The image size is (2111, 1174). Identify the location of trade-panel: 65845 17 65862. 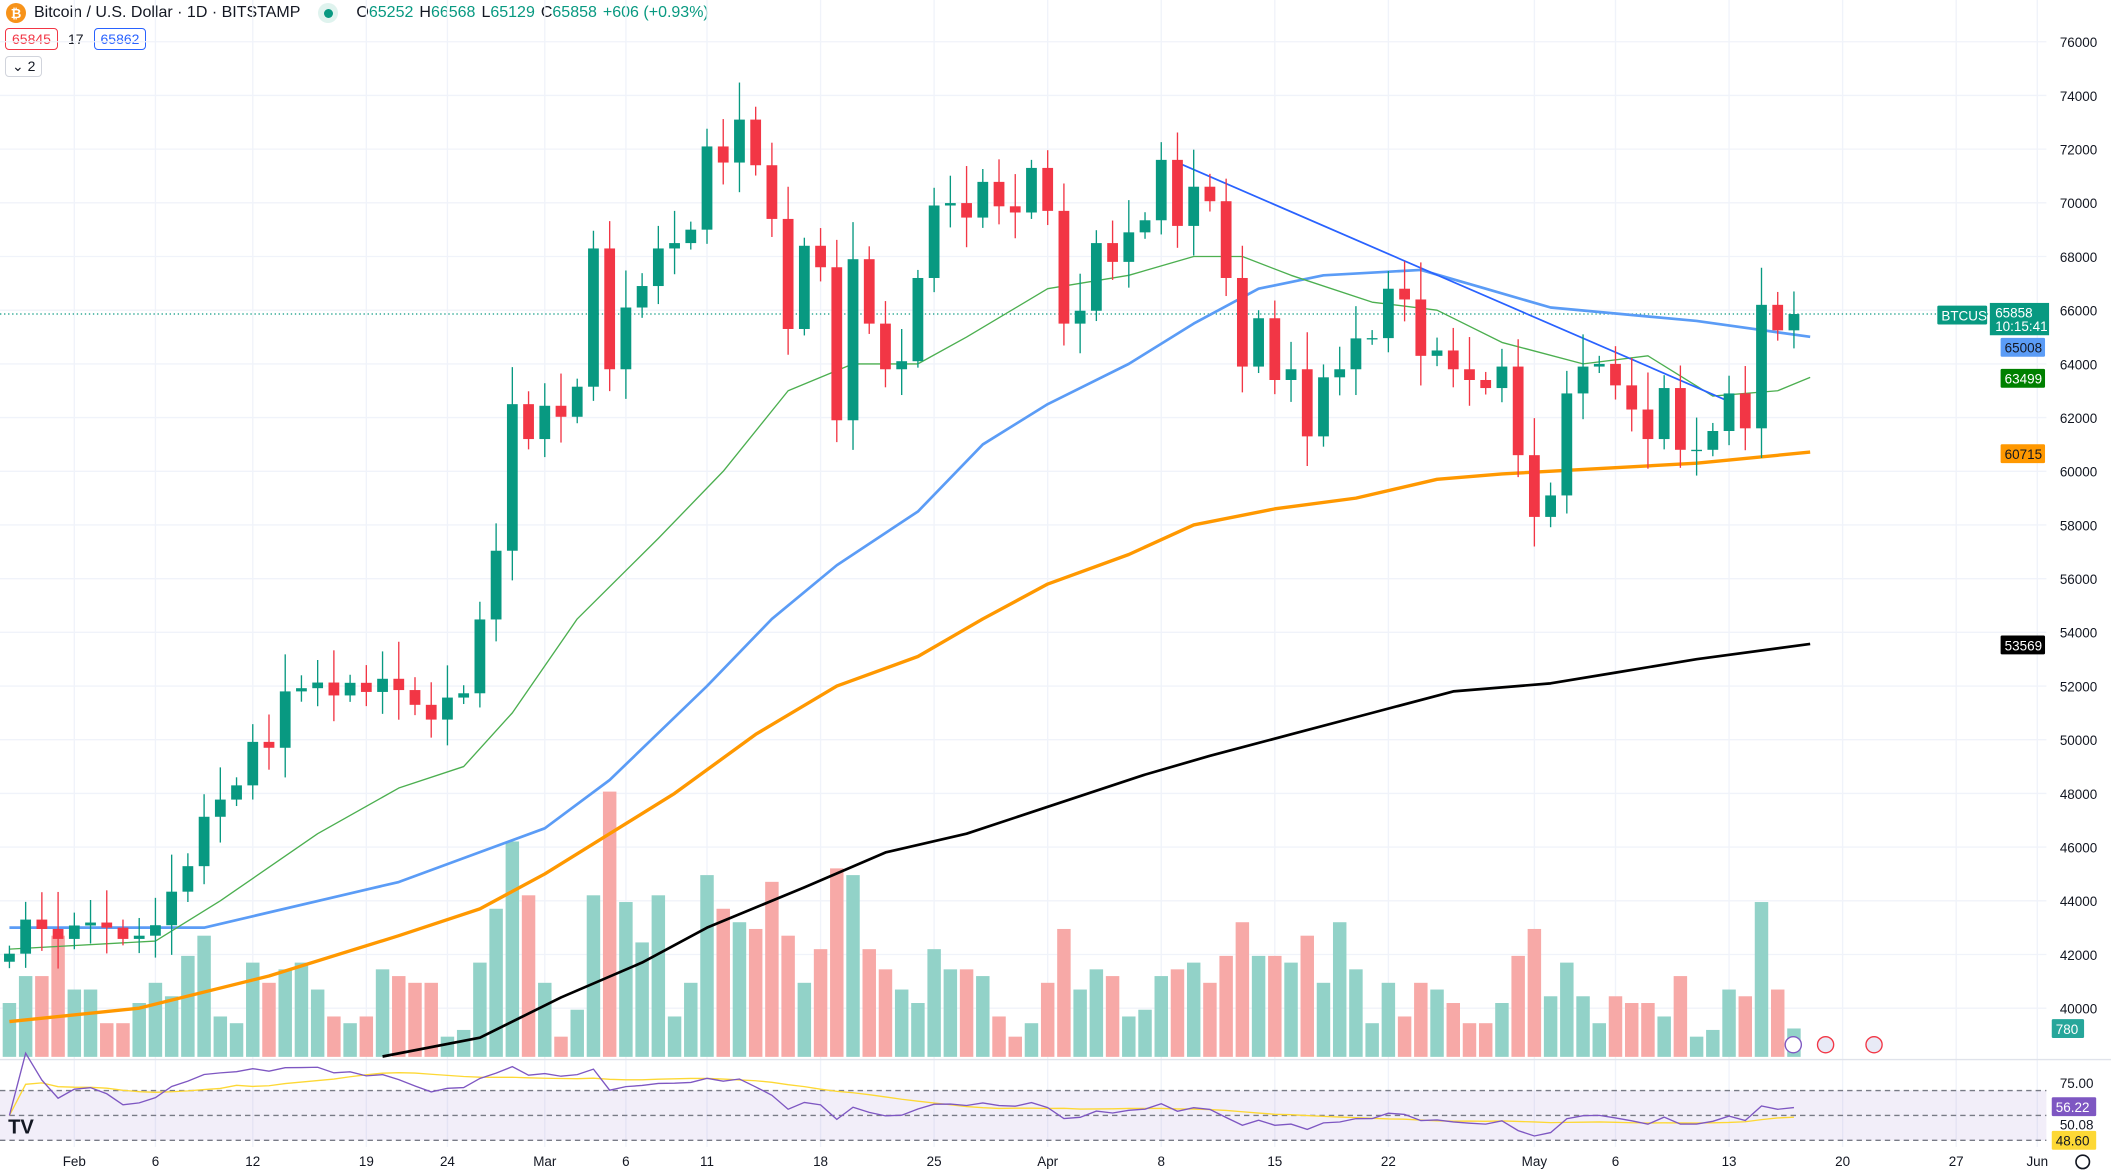
(76, 39).